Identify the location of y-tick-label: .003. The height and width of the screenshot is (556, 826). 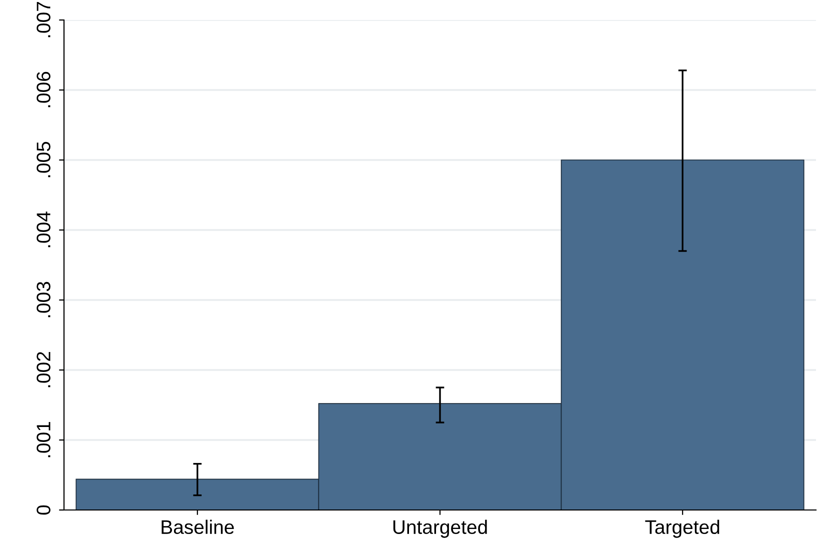
(43, 300).